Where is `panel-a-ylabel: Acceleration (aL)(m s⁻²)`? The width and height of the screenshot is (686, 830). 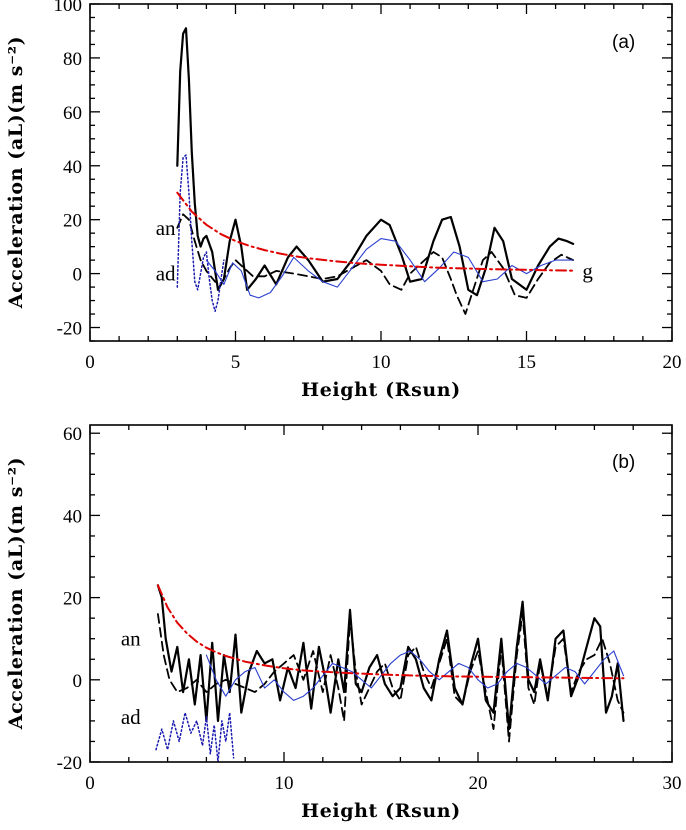
panel-a-ylabel: Acceleration (aL)(m s⁻²) is located at coordinates (16, 173).